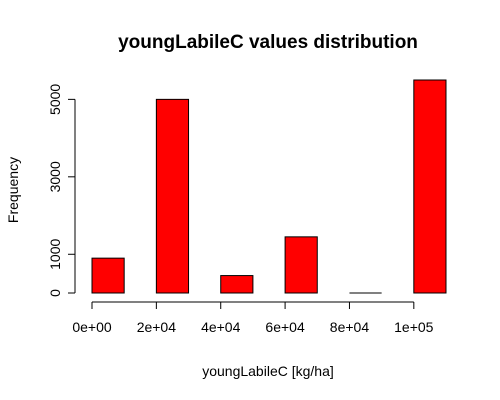 Image resolution: width=500 pixels, height=400 pixels. What do you see at coordinates (55, 293) in the screenshot?
I see `y-tick-label: 0` at bounding box center [55, 293].